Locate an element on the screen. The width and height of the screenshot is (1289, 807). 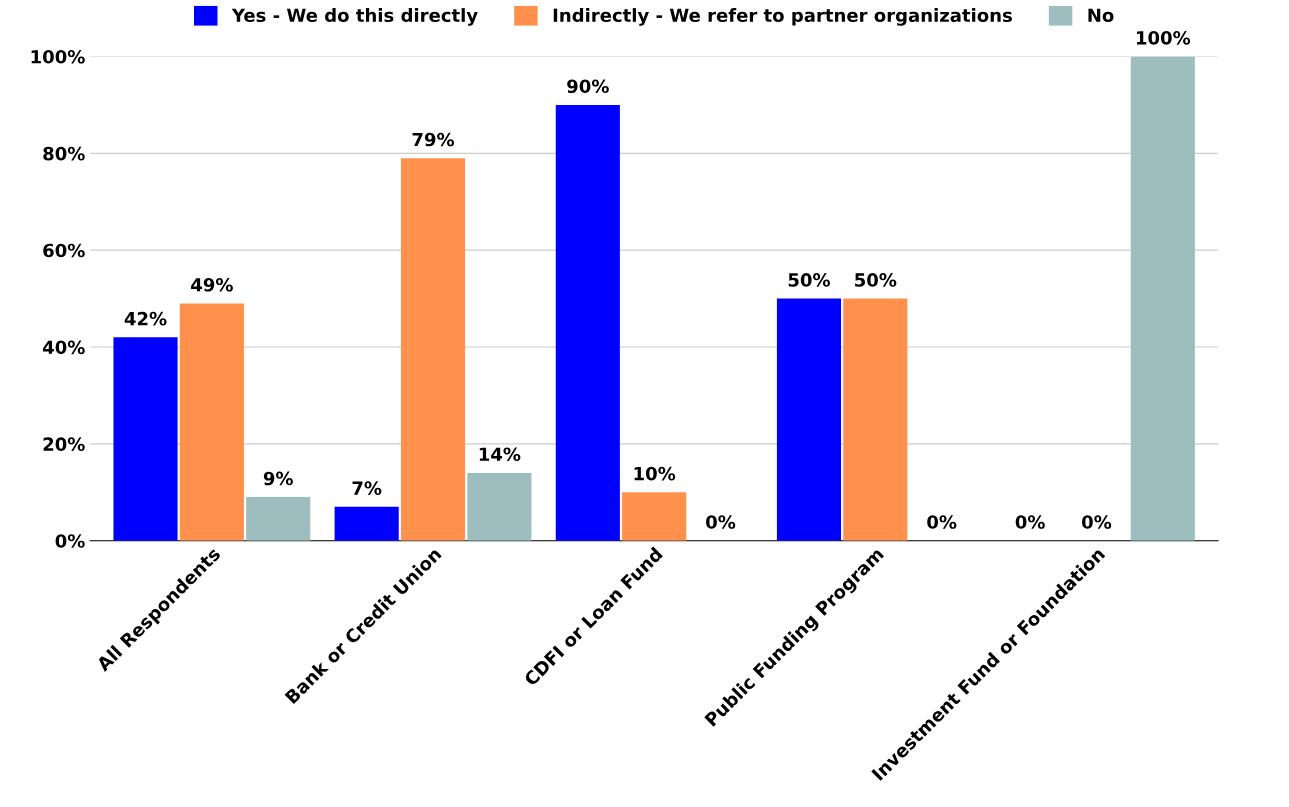
y-tick-label: 100% is located at coordinates (58, 56).